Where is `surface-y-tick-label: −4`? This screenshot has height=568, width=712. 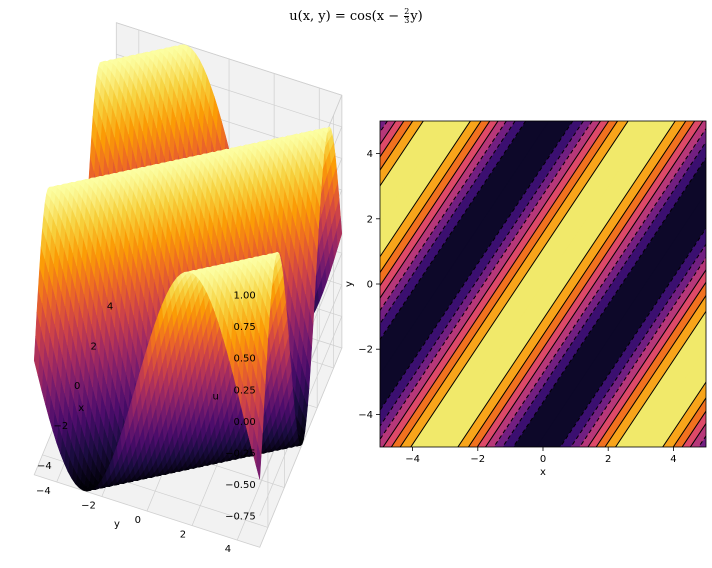 surface-y-tick-label: −4 is located at coordinates (43, 491).